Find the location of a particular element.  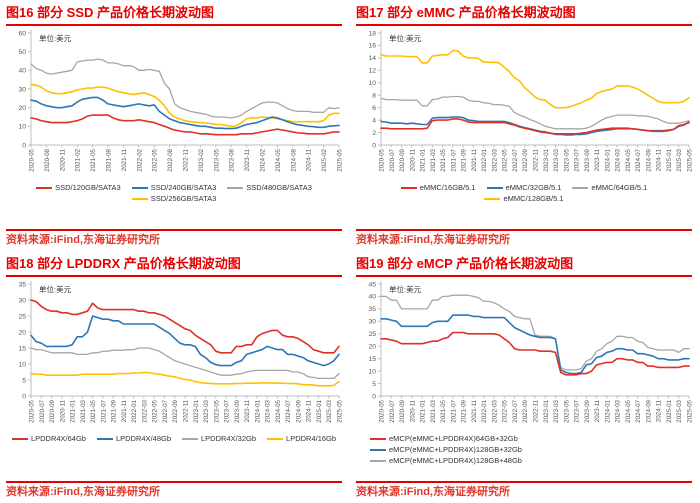

series-line-SSD/120GB/SATA3 is located at coordinates (185, 125).